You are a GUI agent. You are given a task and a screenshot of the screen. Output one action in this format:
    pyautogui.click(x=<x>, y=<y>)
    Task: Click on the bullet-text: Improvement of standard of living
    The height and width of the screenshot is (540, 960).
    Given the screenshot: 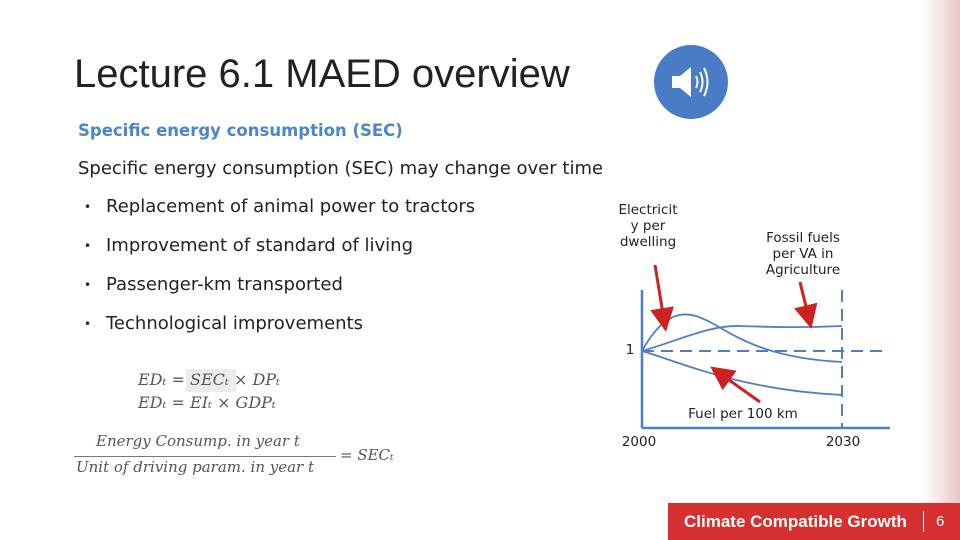 What is the action you would take?
    pyautogui.click(x=260, y=245)
    